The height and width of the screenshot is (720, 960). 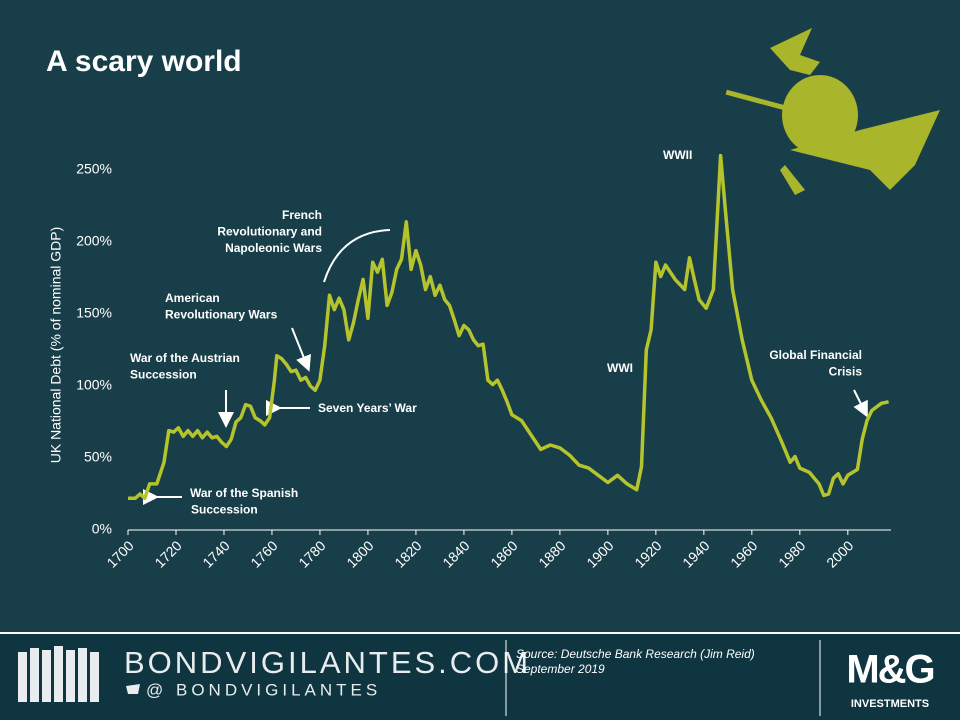 I want to click on annotation: Global Financial, so click(x=815, y=355).